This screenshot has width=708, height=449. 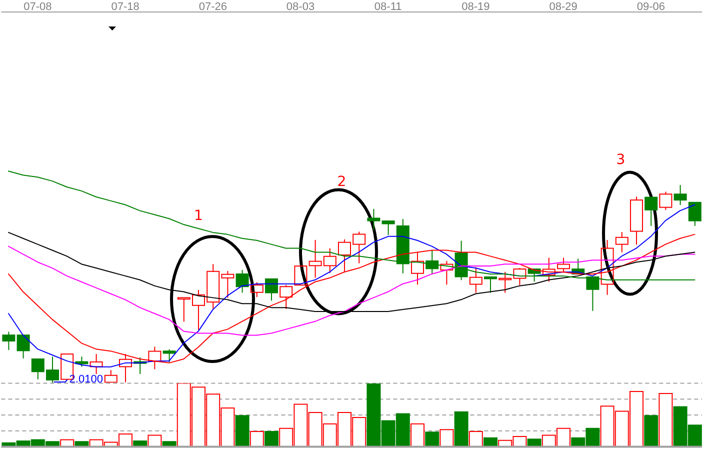 I want to click on x-tick-label: 09-06, so click(x=650, y=7).